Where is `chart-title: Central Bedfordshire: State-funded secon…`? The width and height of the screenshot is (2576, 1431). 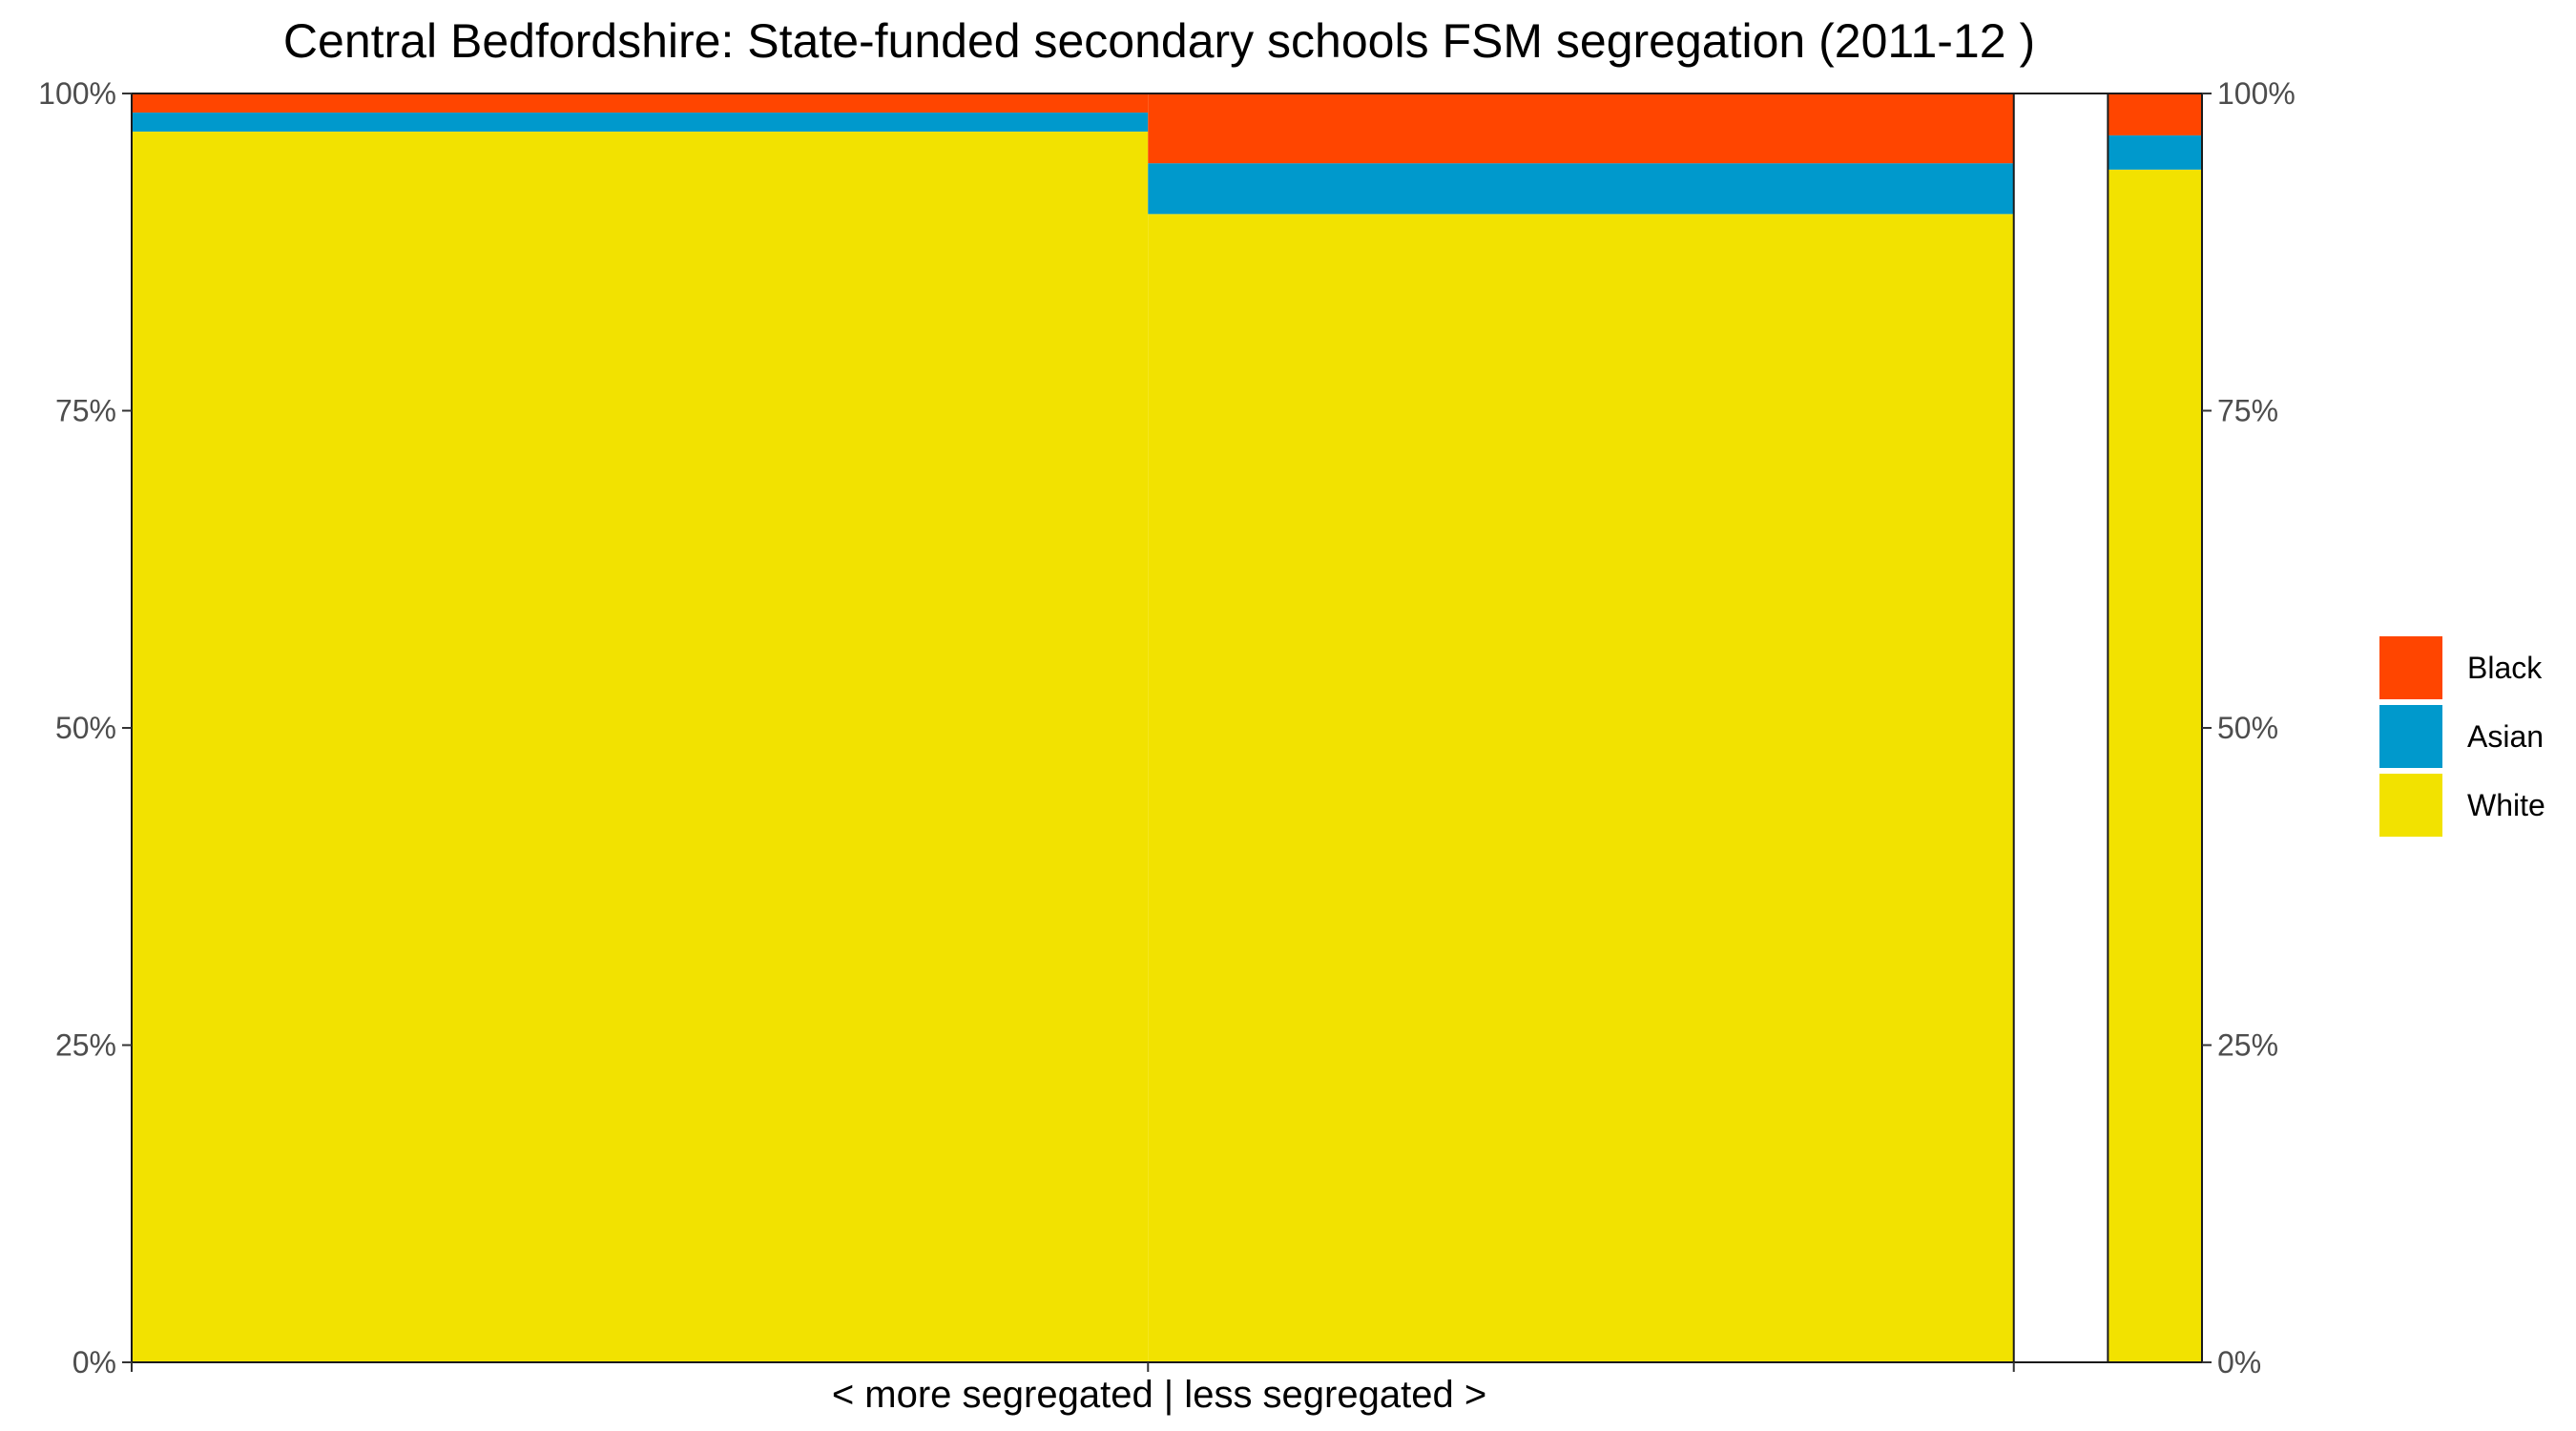 chart-title: Central Bedfordshire: State-funded secon… is located at coordinates (1159, 41).